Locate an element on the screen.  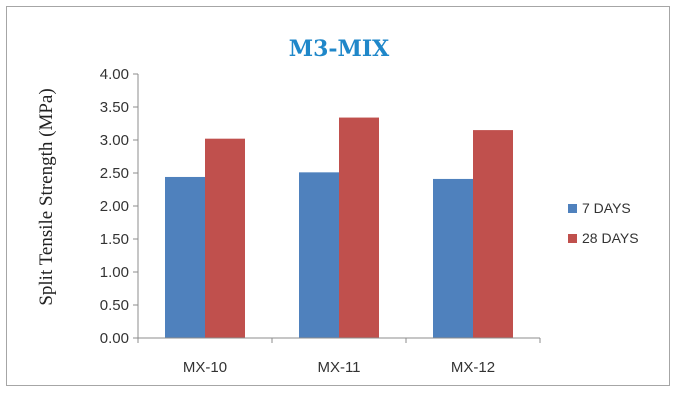
y-tick-label: 1.00 is located at coordinates (114, 272).